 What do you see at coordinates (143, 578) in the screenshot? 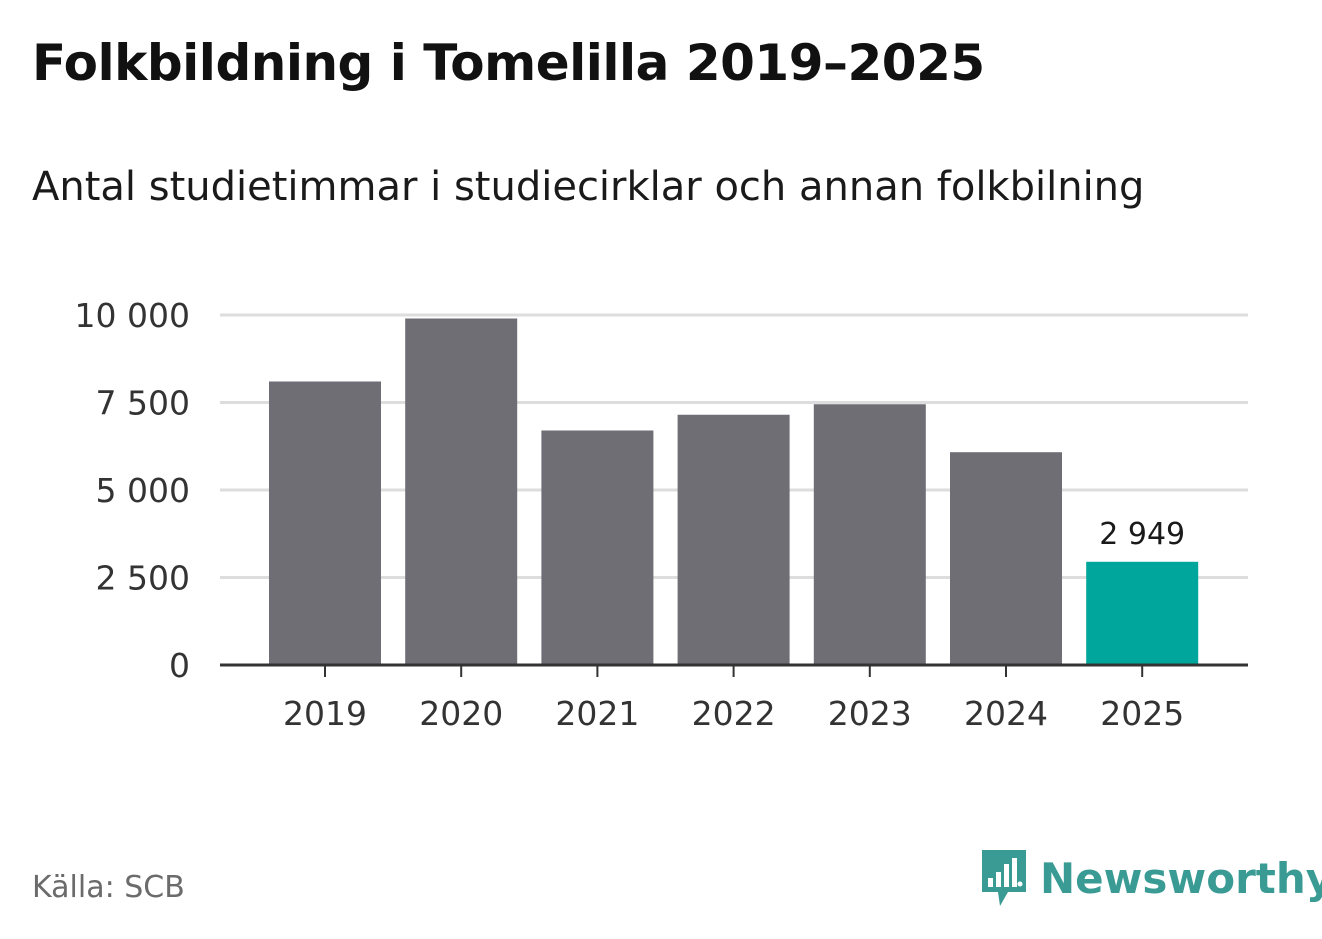
I see `y-tick-label: 2 500` at bounding box center [143, 578].